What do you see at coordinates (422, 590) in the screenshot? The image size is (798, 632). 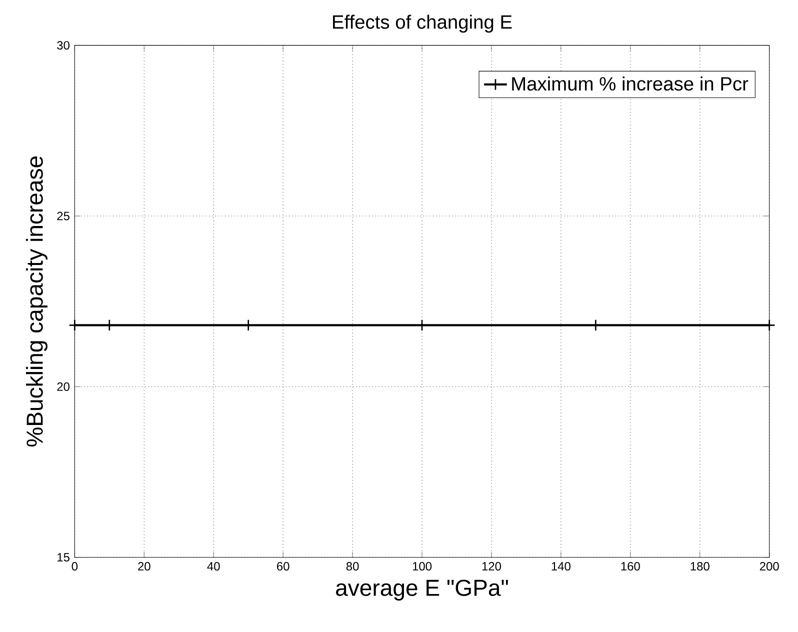 I see `x-axis-title: average E "GPa"` at bounding box center [422, 590].